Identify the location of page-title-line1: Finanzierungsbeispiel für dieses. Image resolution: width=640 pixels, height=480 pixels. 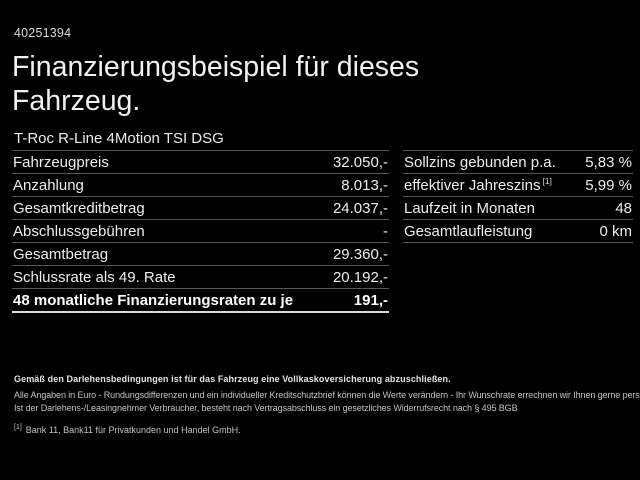
(216, 67).